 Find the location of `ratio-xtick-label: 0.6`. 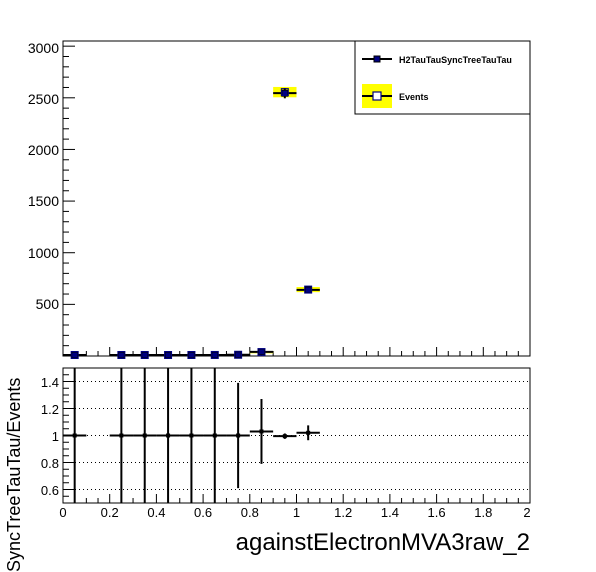

ratio-xtick-label: 0.6 is located at coordinates (203, 512).